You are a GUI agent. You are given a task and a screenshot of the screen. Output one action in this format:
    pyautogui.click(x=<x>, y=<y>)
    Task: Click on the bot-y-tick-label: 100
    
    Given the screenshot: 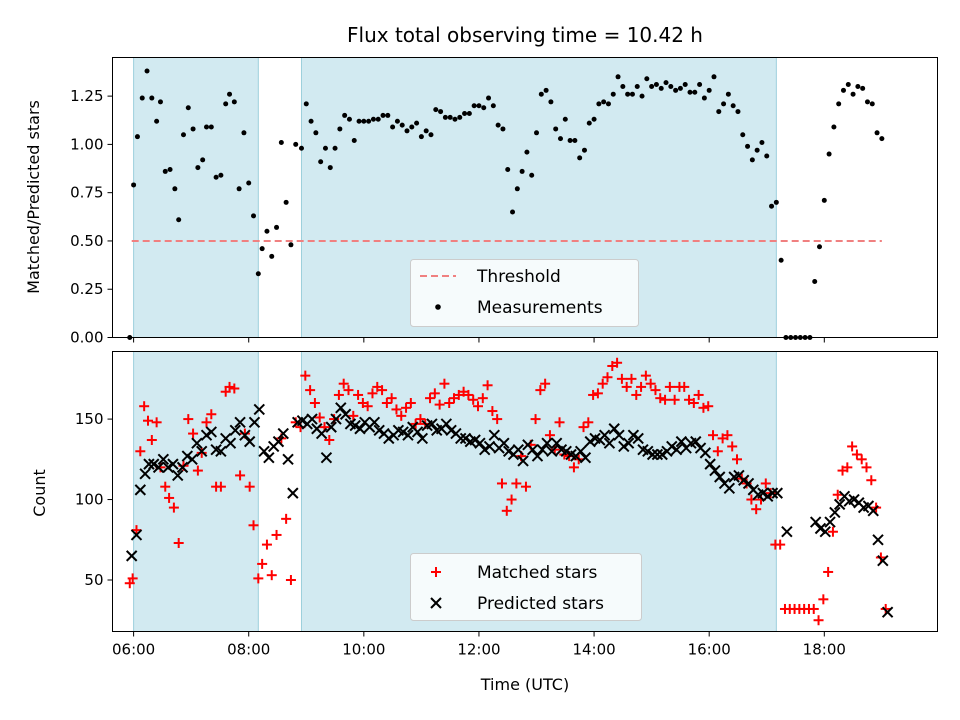 What is the action you would take?
    pyautogui.click(x=89, y=500)
    